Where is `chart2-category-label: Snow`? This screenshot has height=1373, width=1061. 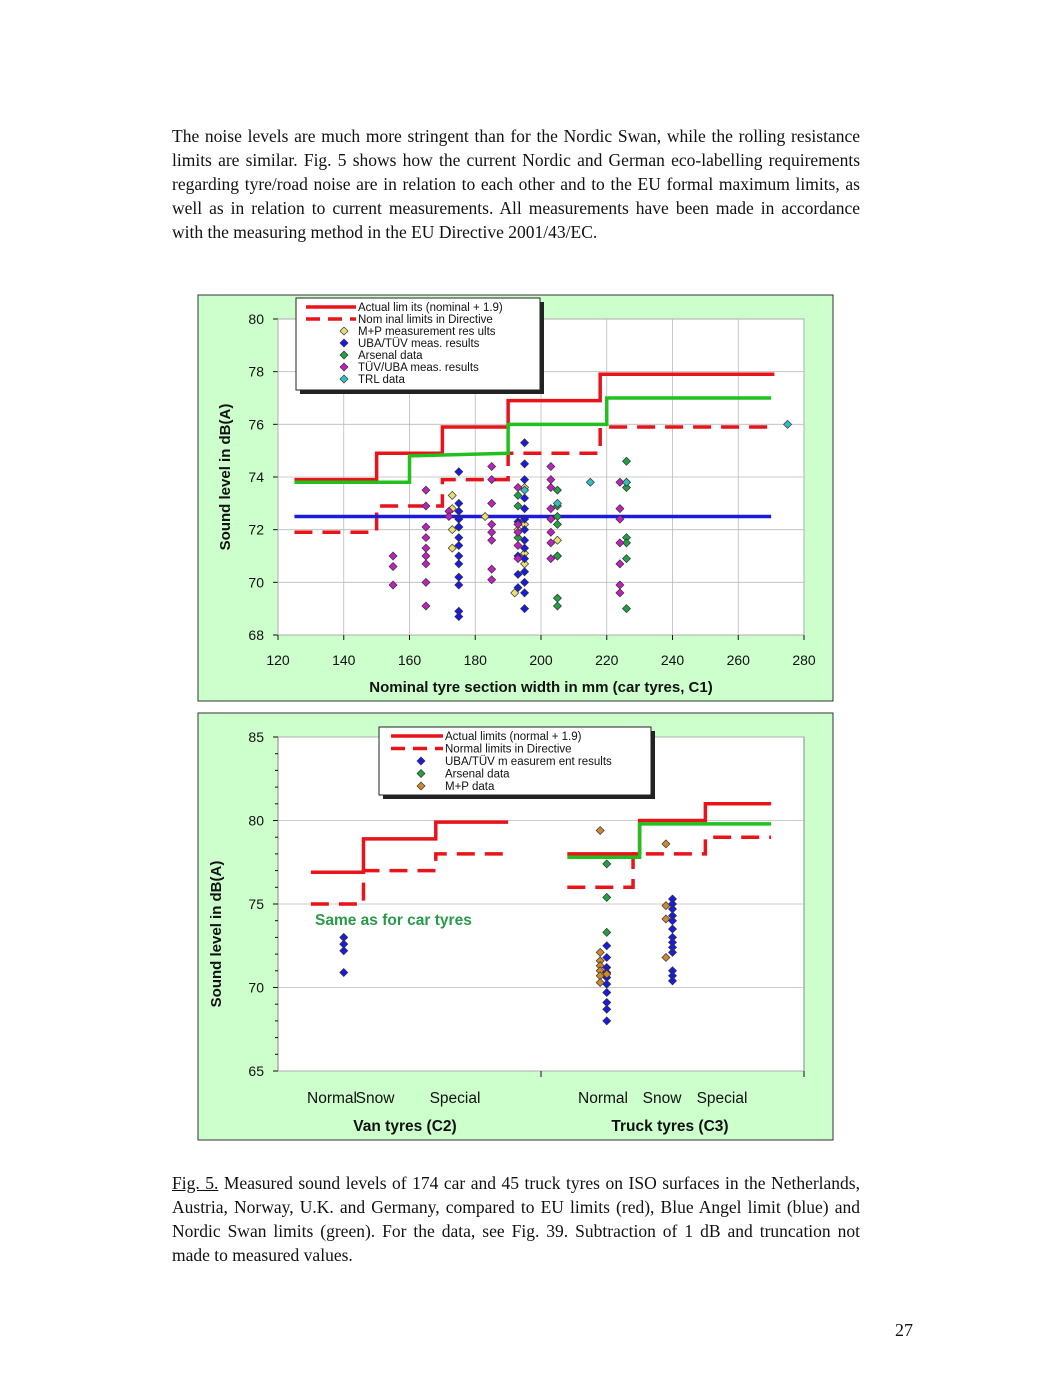 chart2-category-label: Snow is located at coordinates (663, 1098).